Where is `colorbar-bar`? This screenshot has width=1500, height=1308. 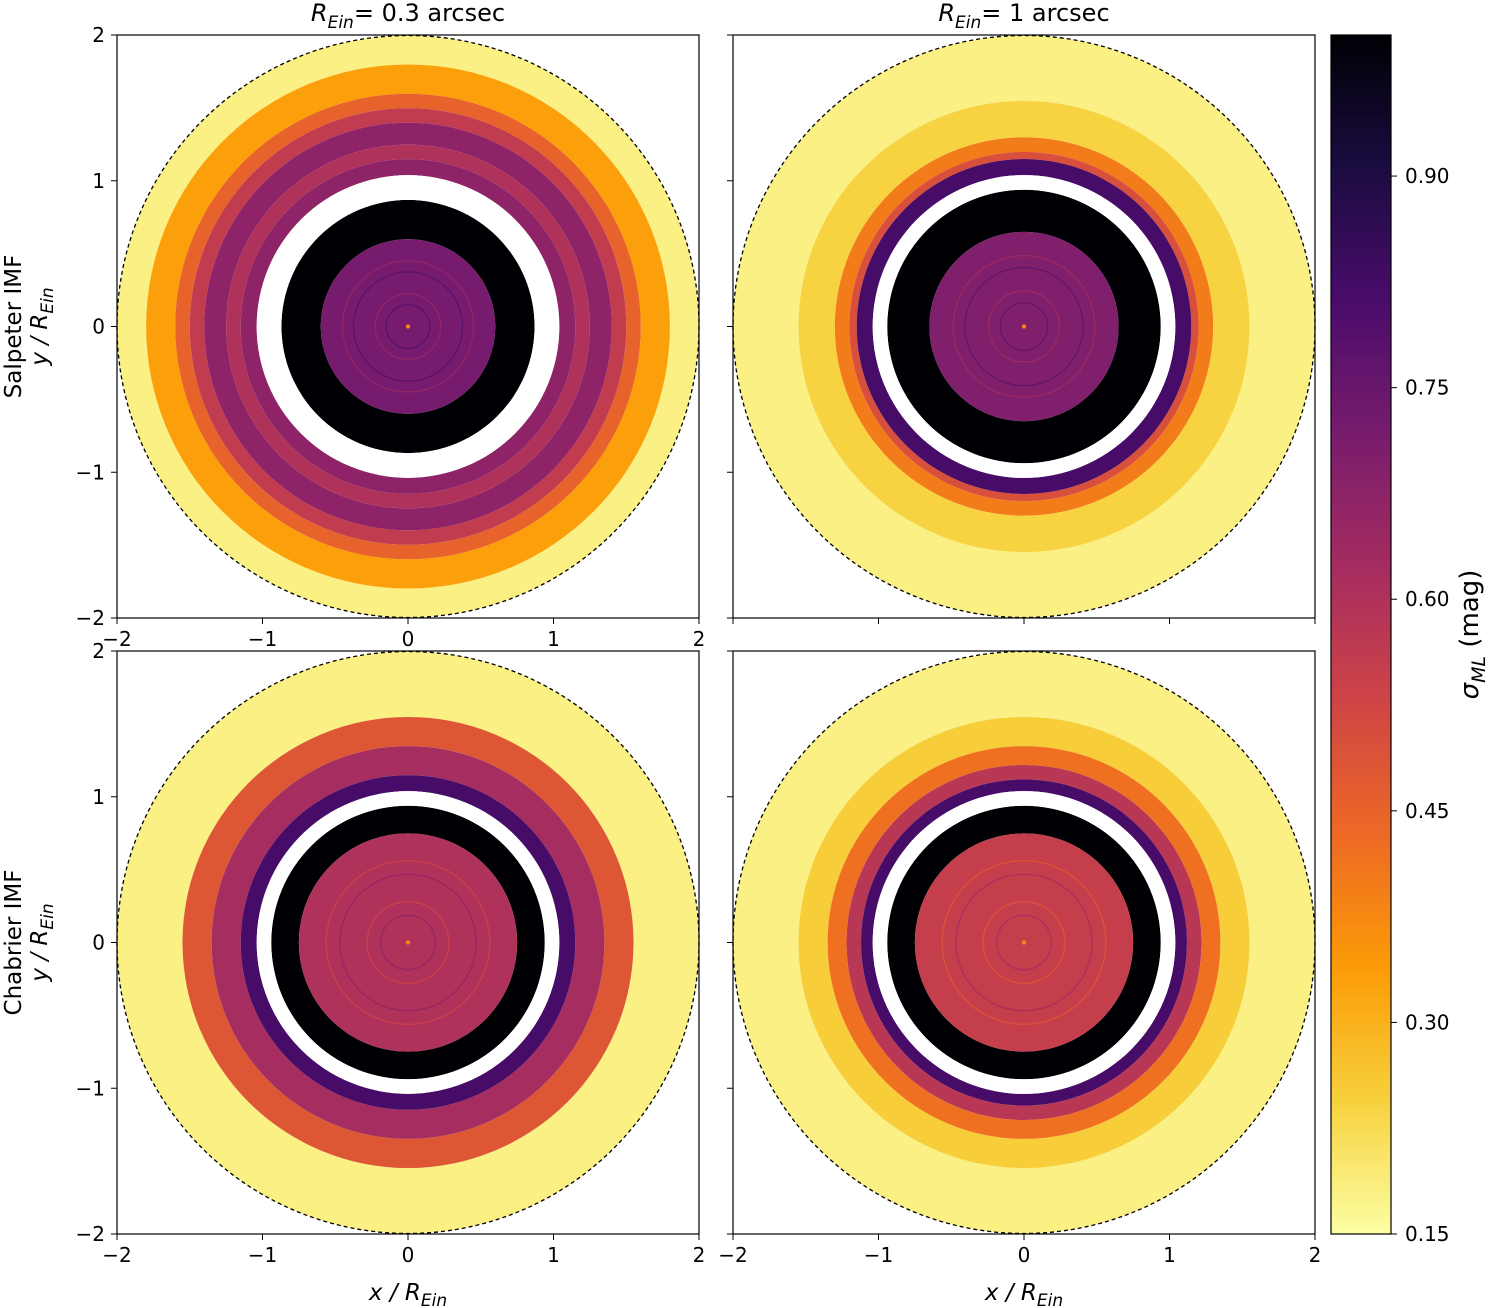 colorbar-bar is located at coordinates (1361, 634).